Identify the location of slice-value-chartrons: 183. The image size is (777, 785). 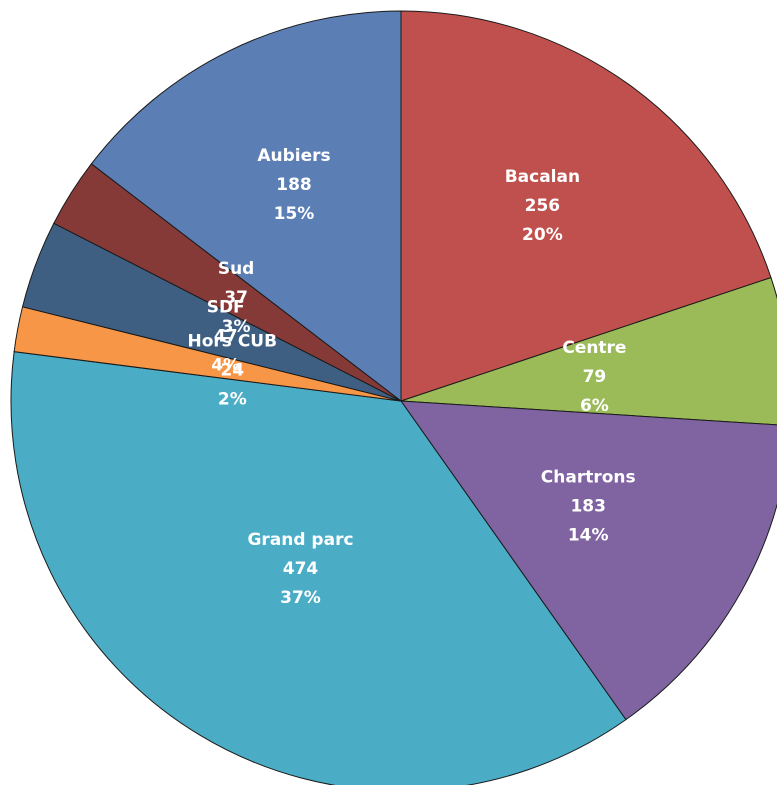
(588, 507).